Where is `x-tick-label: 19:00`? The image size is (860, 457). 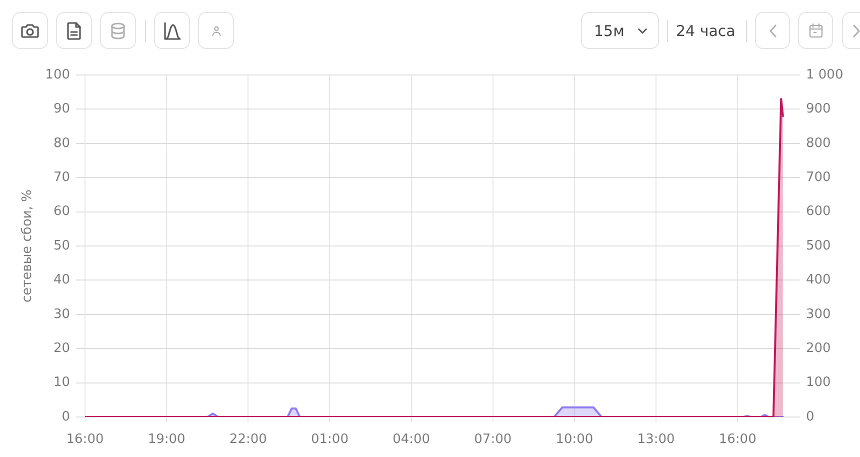
x-tick-label: 19:00 is located at coordinates (167, 440).